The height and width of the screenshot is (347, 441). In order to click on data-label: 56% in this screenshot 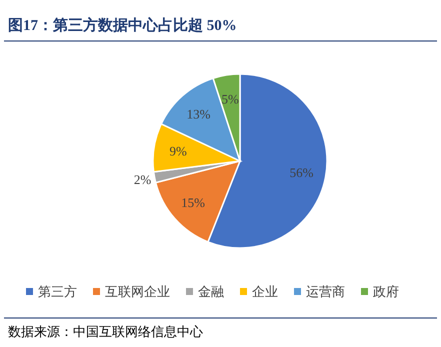, I will do `click(302, 172)`.